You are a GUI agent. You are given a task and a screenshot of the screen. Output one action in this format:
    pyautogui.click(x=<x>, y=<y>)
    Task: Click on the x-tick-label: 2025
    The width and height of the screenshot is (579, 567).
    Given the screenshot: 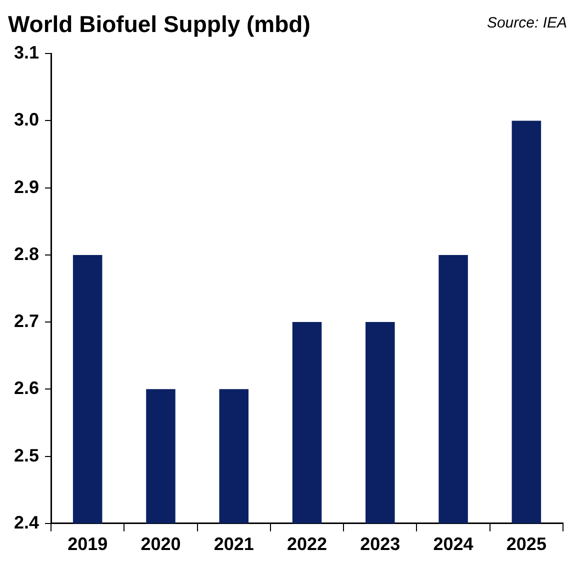 What is the action you would take?
    pyautogui.click(x=526, y=544)
    